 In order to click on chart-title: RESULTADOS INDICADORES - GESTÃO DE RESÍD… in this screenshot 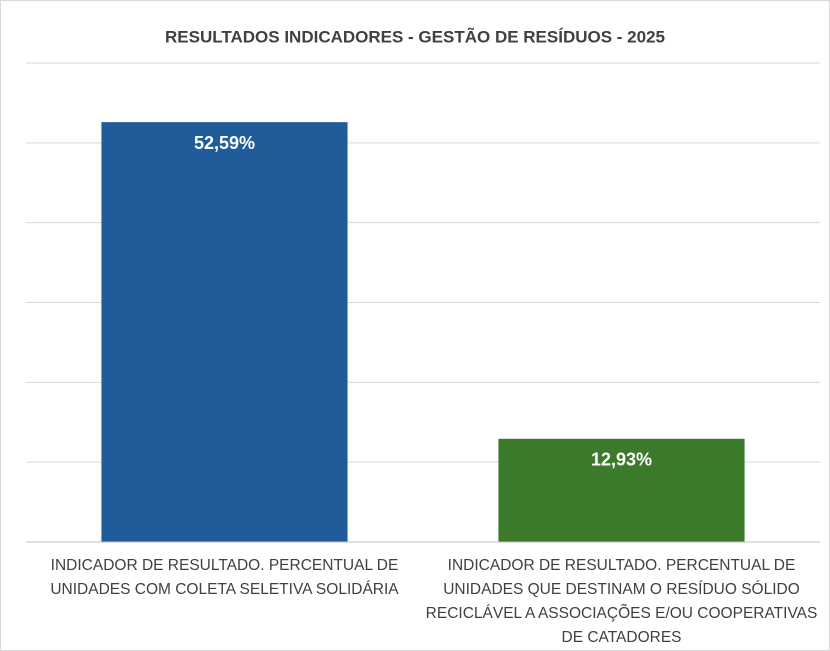, I will do `click(415, 36)`.